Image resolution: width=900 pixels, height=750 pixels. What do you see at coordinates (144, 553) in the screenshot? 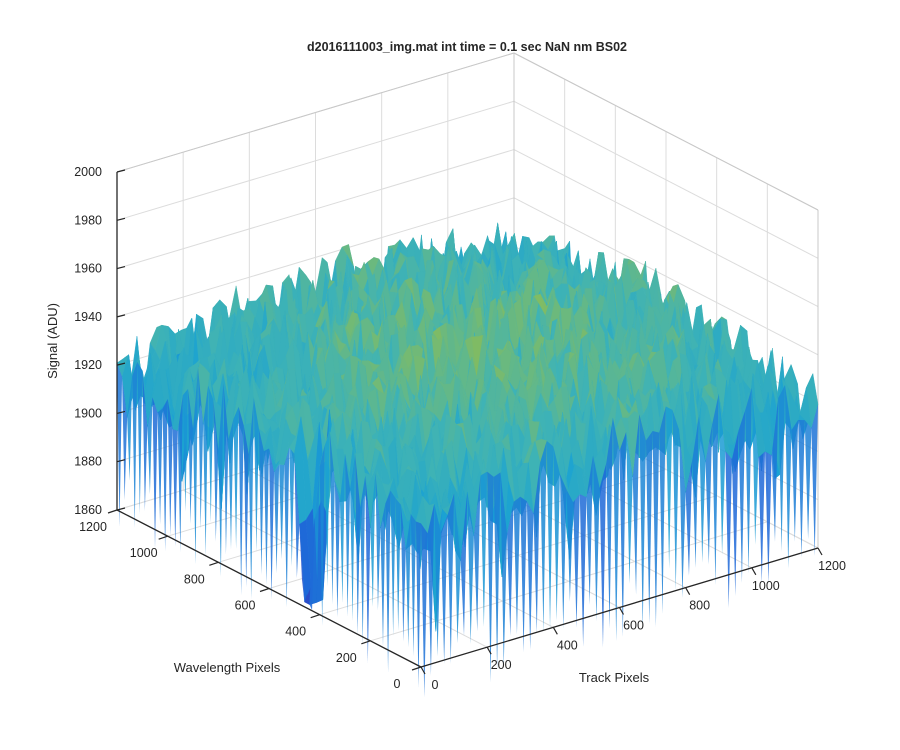
I see `y-tick-label: 1000` at bounding box center [144, 553].